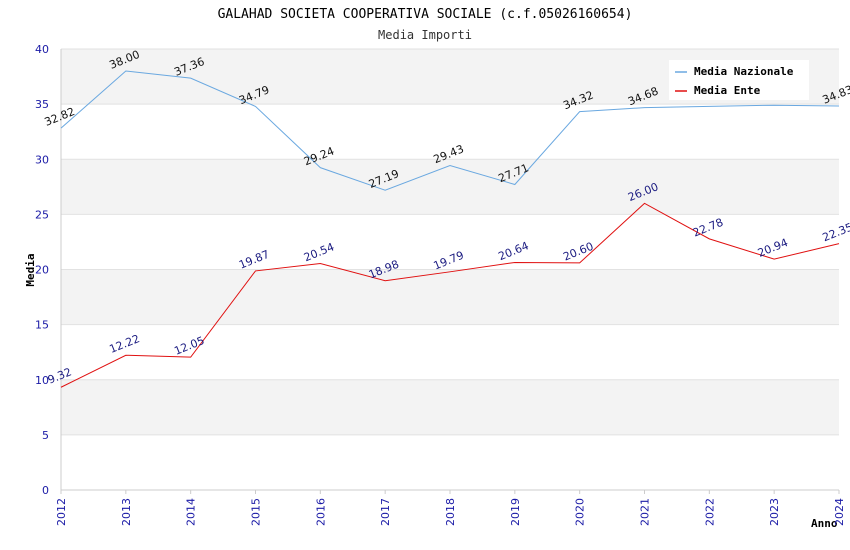 The width and height of the screenshot is (850, 550). Describe the element at coordinates (513, 251) in the screenshot. I see `data-label: 20.64` at that location.